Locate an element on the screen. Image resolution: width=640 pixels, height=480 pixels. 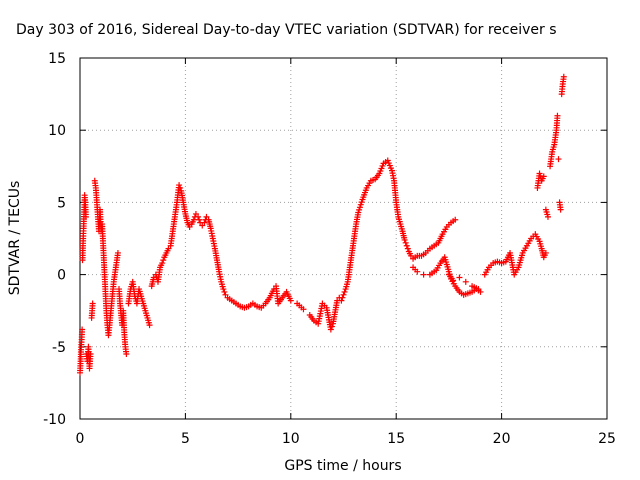
x-tick-label: 15 is located at coordinates (396, 439).